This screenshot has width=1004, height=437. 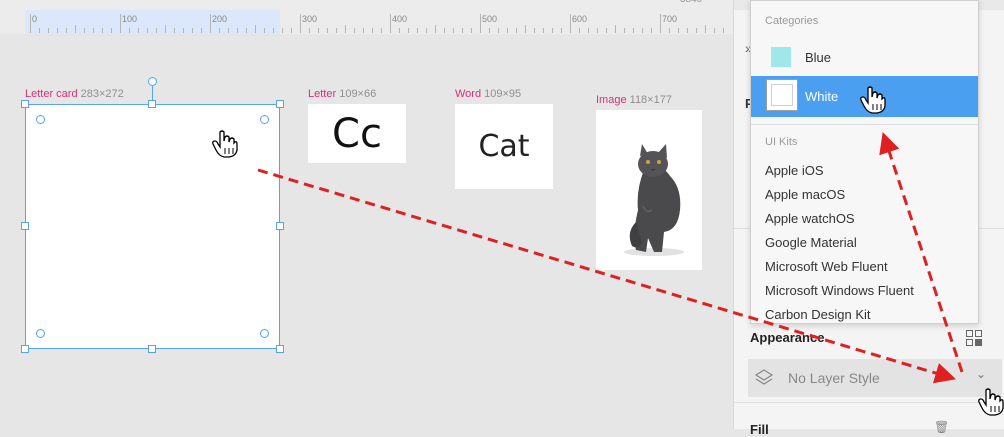 I want to click on category-item-blue: Blue, so click(x=864, y=57).